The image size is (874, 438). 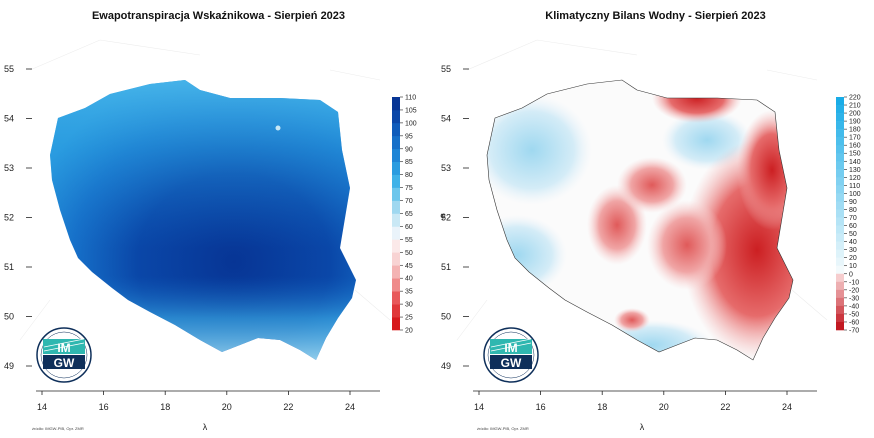 I want to click on y-tick-label: 54, so click(x=446, y=119).